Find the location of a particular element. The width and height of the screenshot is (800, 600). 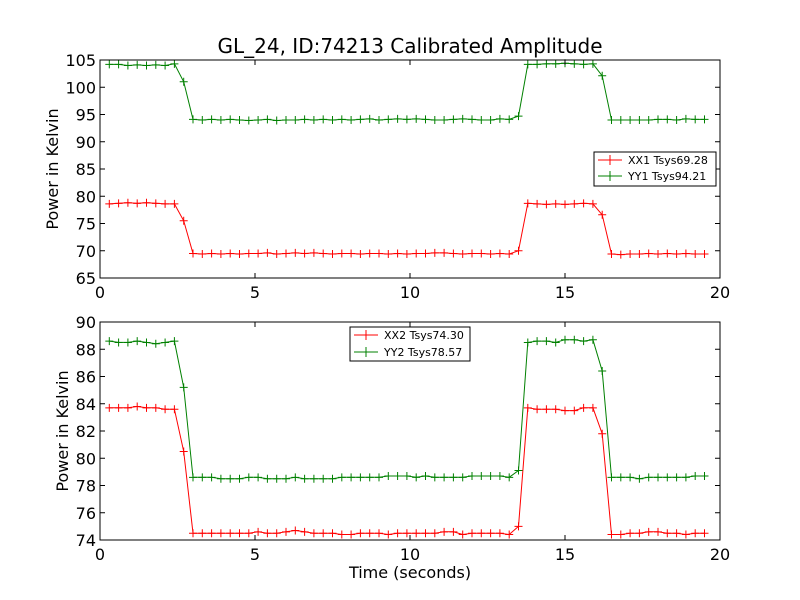

y-tick-label: 74 is located at coordinates (86, 540).